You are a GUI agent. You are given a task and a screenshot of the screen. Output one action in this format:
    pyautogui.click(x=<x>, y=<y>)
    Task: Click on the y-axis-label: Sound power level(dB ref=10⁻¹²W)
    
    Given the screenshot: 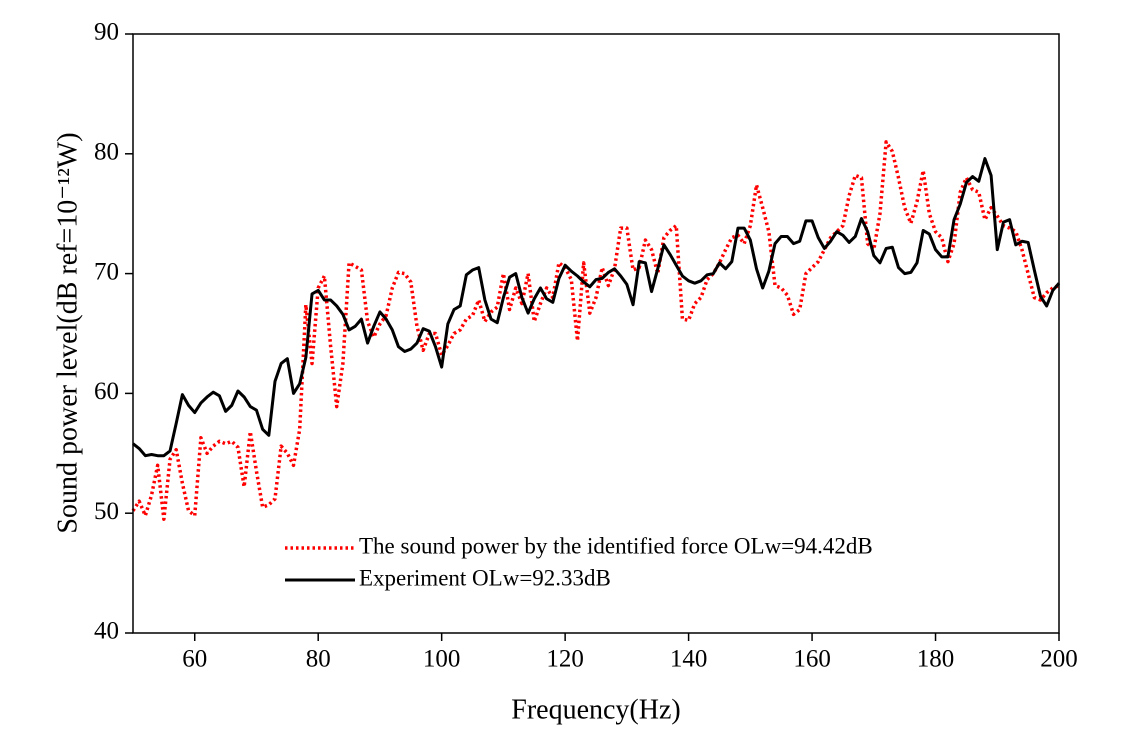 What is the action you would take?
    pyautogui.click(x=67, y=332)
    